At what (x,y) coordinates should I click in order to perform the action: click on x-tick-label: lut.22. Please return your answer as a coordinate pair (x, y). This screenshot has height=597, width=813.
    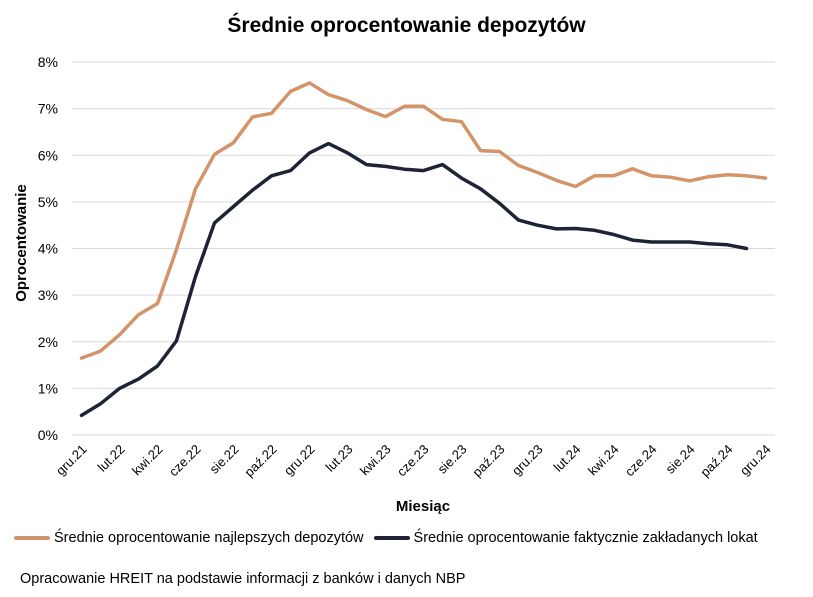
    Looking at the image, I should click on (111, 458).